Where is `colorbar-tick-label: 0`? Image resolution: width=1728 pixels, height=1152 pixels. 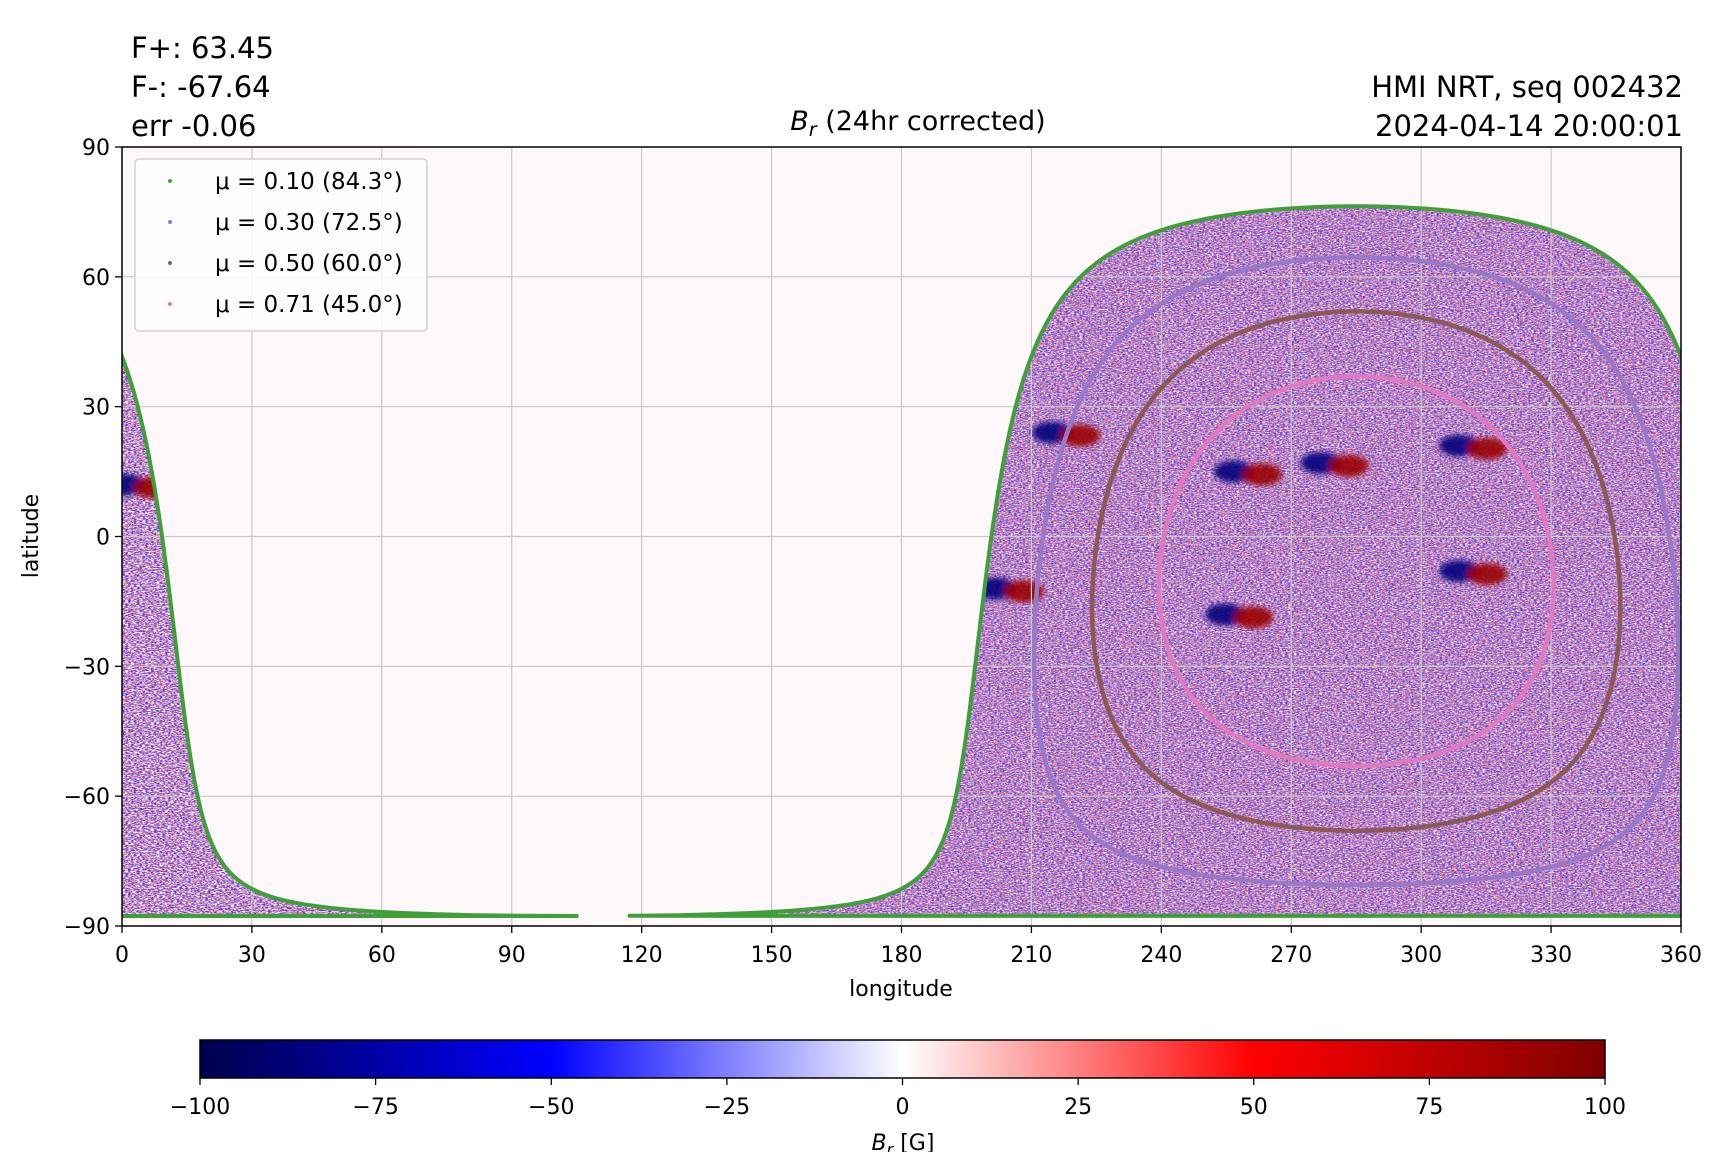 colorbar-tick-label: 0 is located at coordinates (903, 1107).